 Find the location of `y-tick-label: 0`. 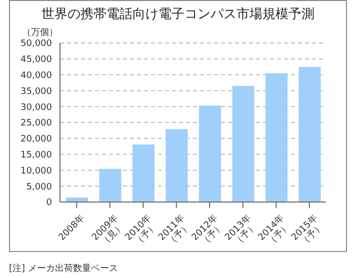

y-tick-label: 0 is located at coordinates (49, 203).